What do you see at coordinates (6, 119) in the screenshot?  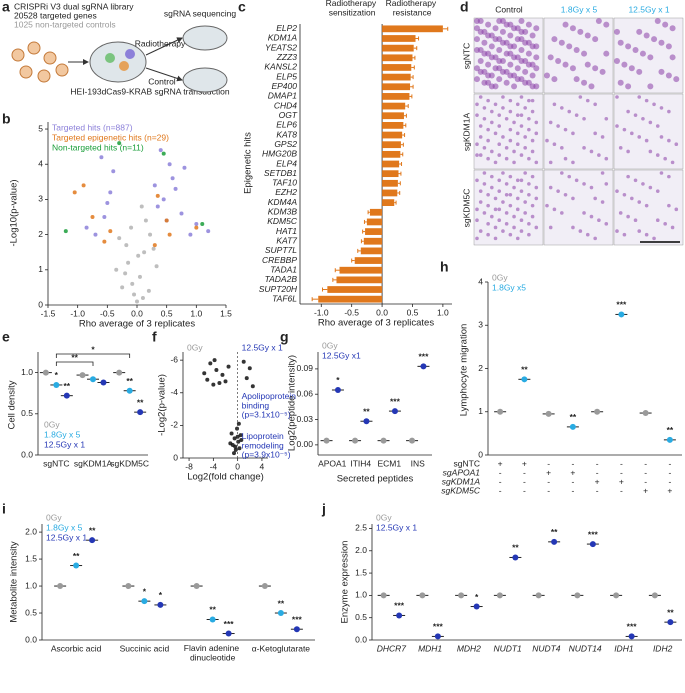 I see `panel-letter: b` at bounding box center [6, 119].